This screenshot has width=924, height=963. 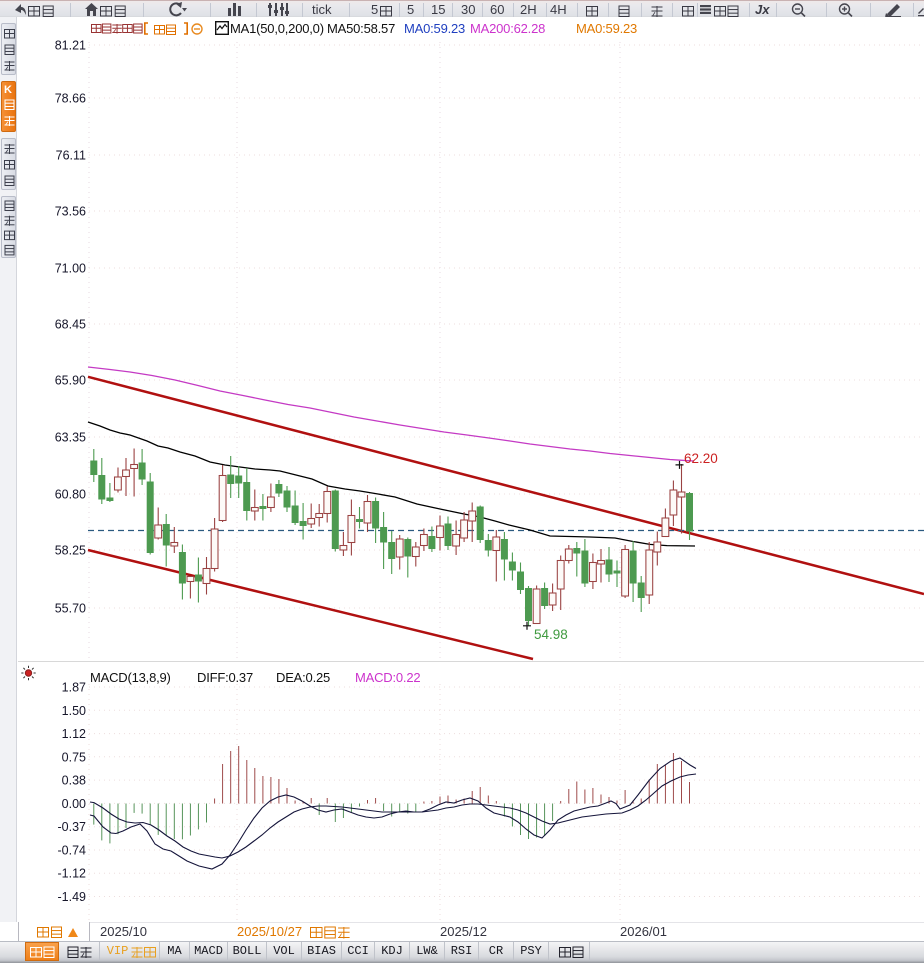 I want to click on svg-text: 58.25, so click(x=70, y=551).